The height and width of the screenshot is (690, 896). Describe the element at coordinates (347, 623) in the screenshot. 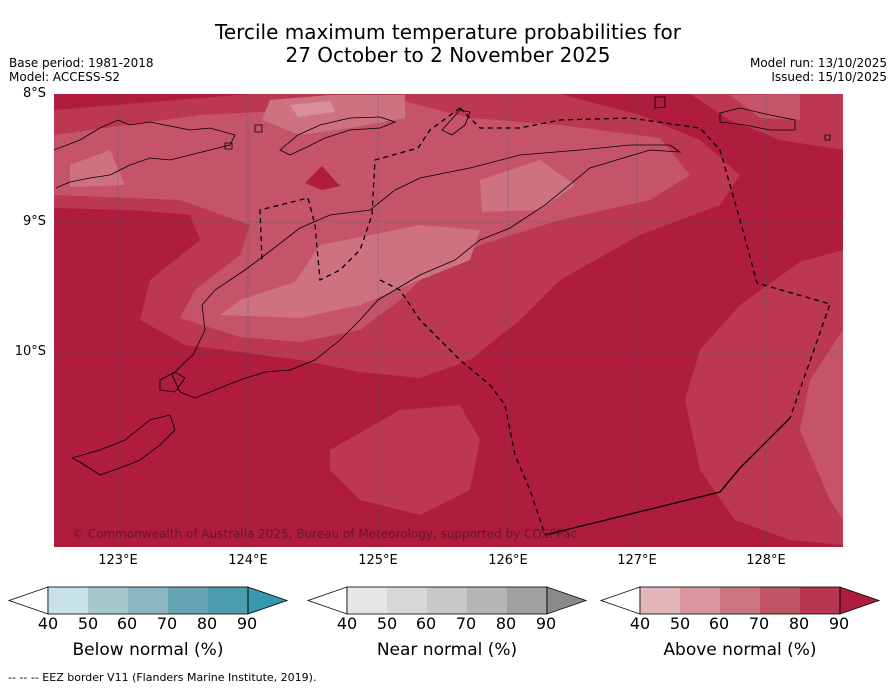

I see `cb-near-tick-40: 40` at that location.